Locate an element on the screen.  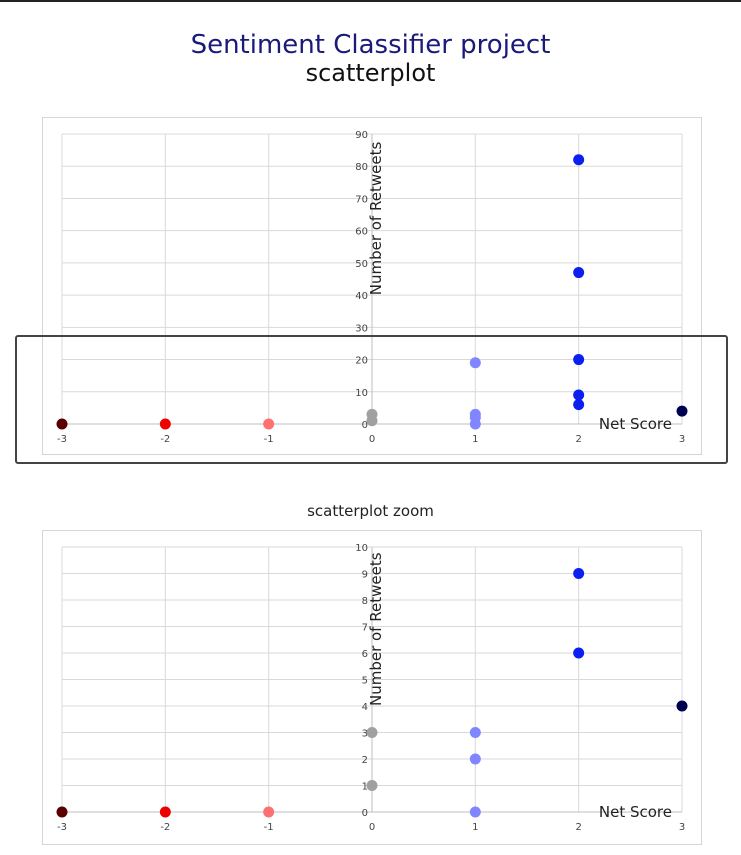
zoom-xtick-label: -1 is located at coordinates (269, 827).